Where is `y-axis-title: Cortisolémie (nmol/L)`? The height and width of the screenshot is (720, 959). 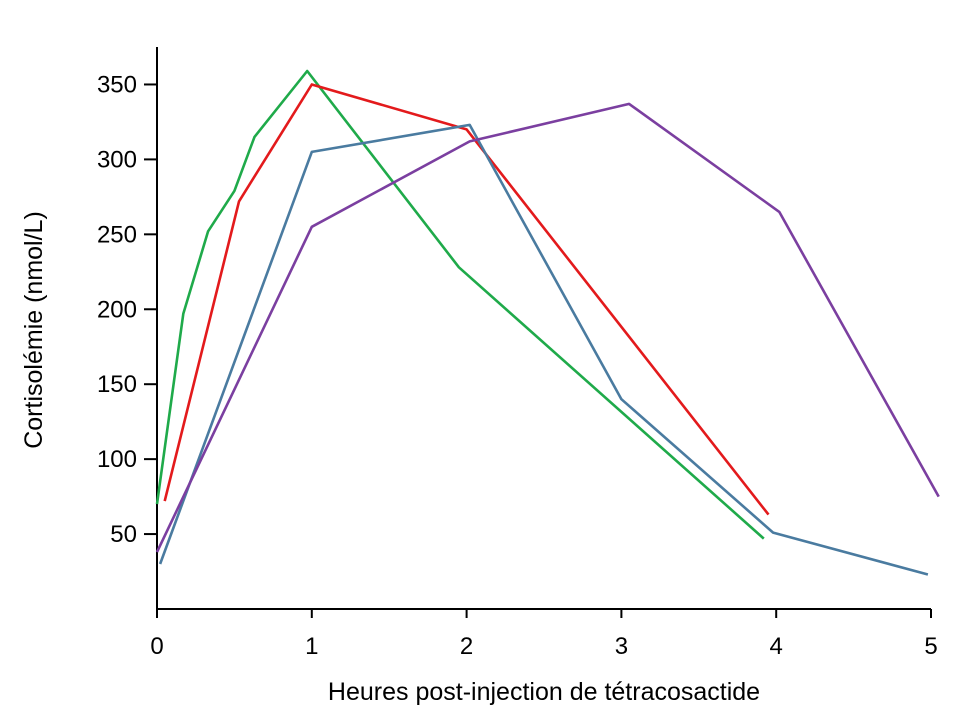 y-axis-title: Cortisolémie (nmol/L) is located at coordinates (34, 330).